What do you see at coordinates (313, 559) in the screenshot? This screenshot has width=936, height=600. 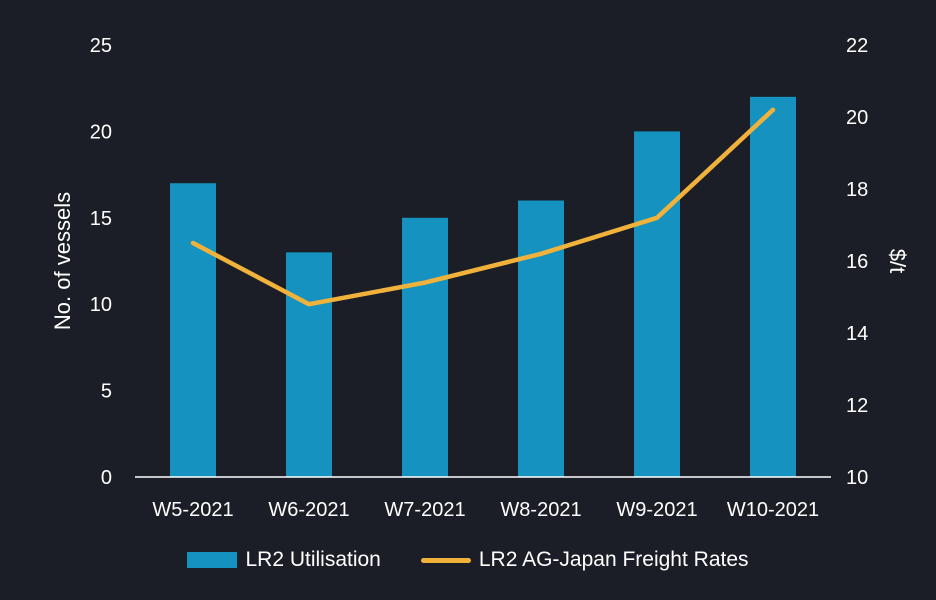 I see `legend-label-utilisation: LR2 Utilisation` at bounding box center [313, 559].